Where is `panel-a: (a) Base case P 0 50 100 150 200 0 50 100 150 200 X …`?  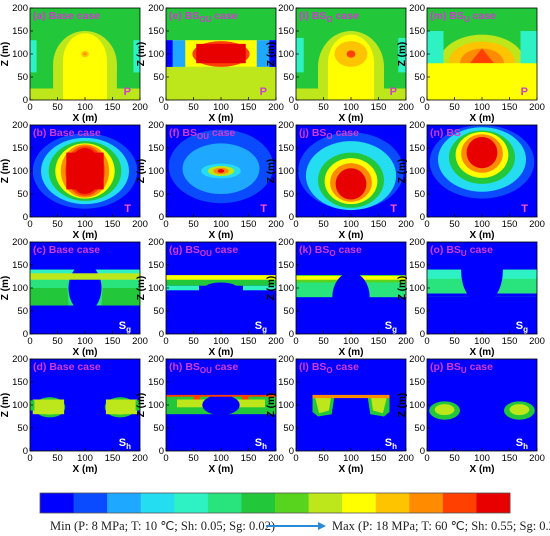 panel-a: (a) Base case P 0 50 100 150 200 0 50 100 150 200 X … is located at coordinates (74, 63).